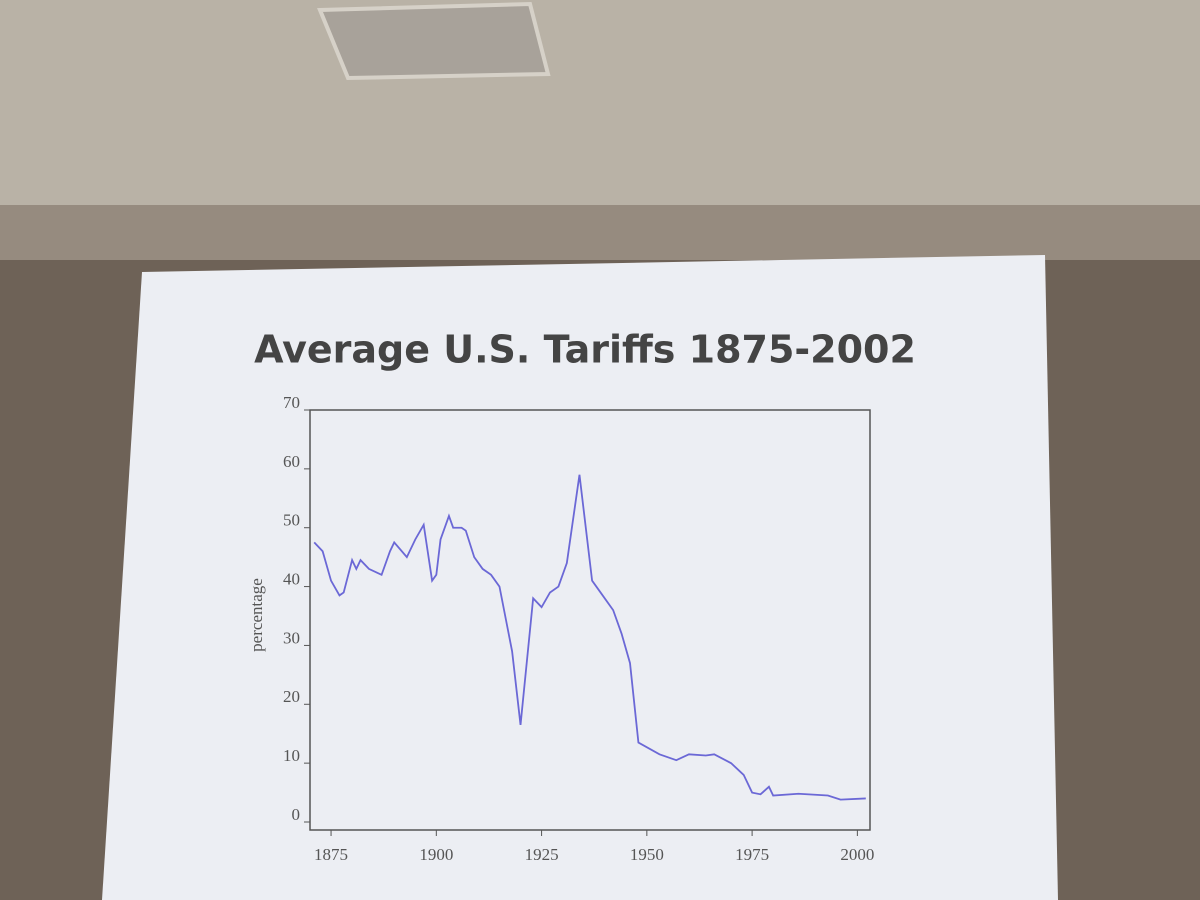  Describe the element at coordinates (752, 854) in the screenshot. I see `x-tick-label: 1975` at that location.